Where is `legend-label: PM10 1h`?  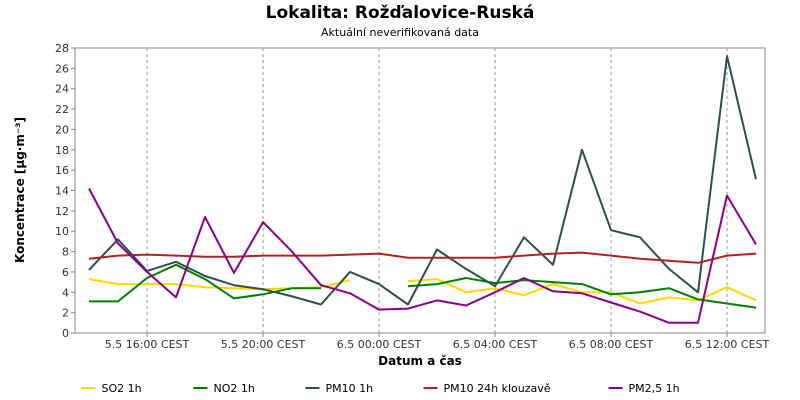 legend-label: PM10 1h is located at coordinates (350, 388).